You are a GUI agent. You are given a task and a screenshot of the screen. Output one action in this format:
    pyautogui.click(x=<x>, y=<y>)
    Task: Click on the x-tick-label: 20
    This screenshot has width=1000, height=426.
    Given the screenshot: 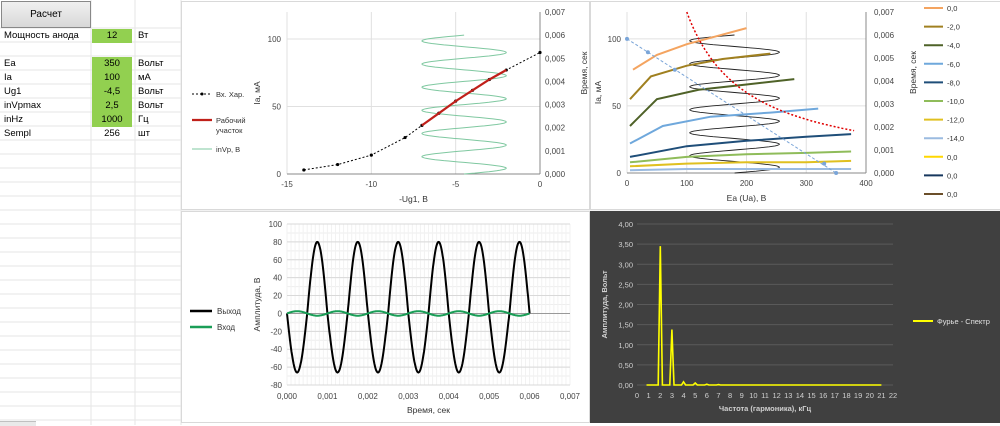 What is the action you would take?
    pyautogui.click(x=870, y=395)
    